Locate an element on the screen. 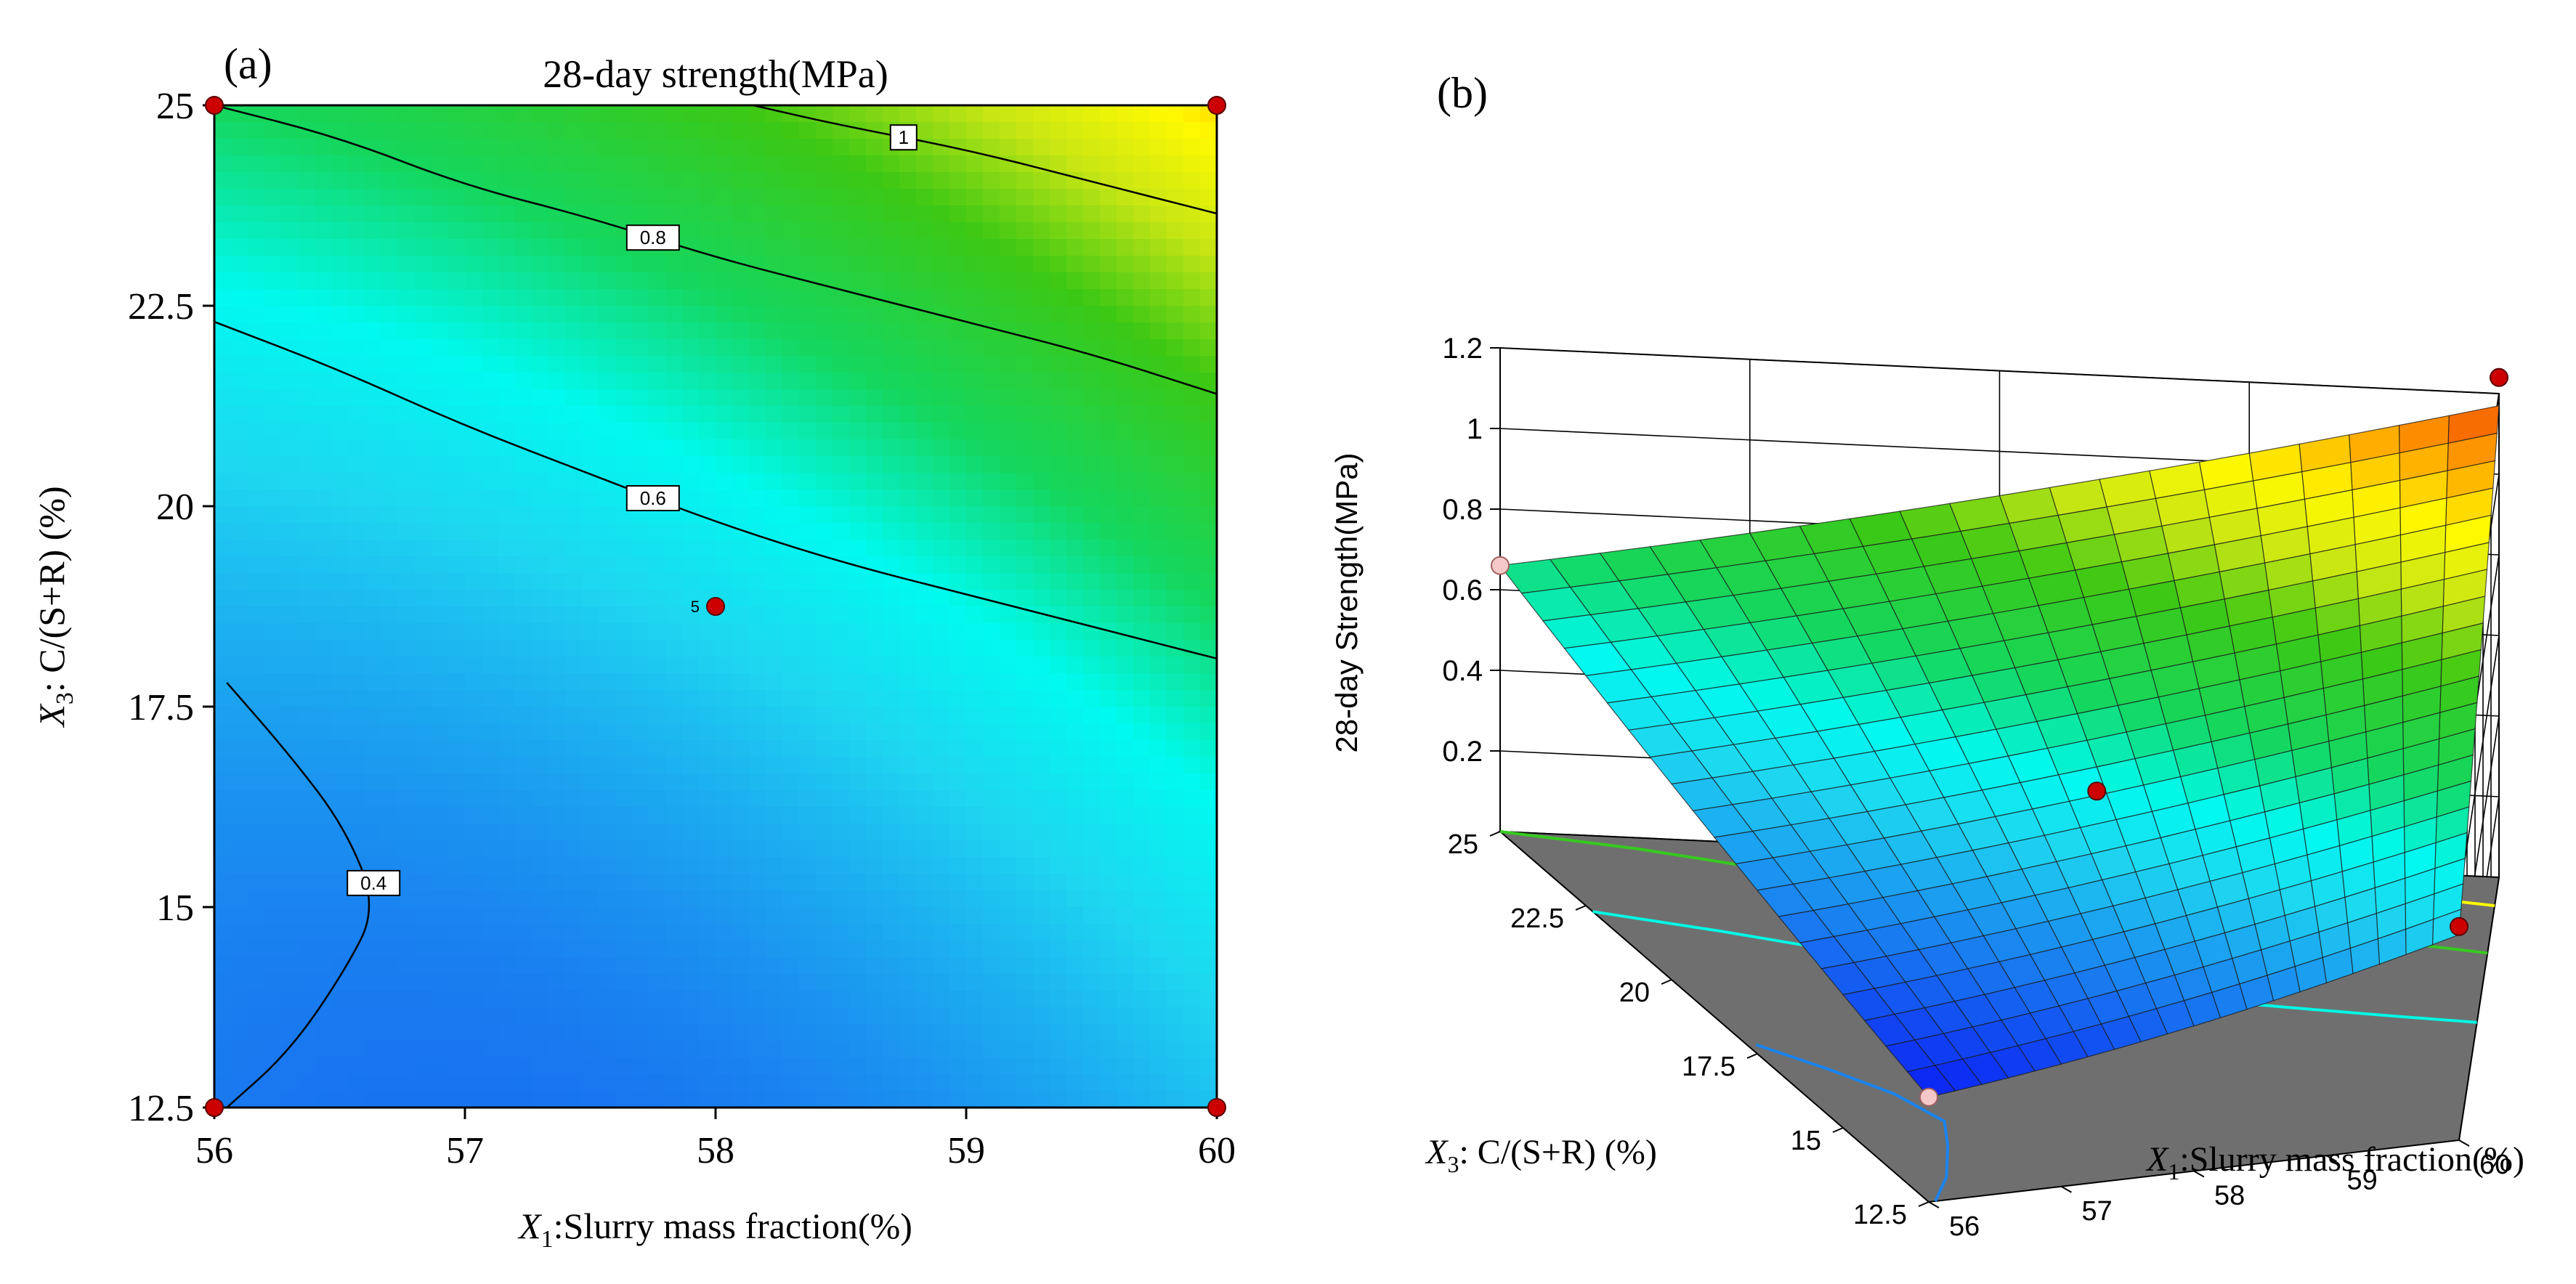 This screenshot has width=2576, height=1284. x1-tick-label: 57 is located at coordinates (2097, 1211).